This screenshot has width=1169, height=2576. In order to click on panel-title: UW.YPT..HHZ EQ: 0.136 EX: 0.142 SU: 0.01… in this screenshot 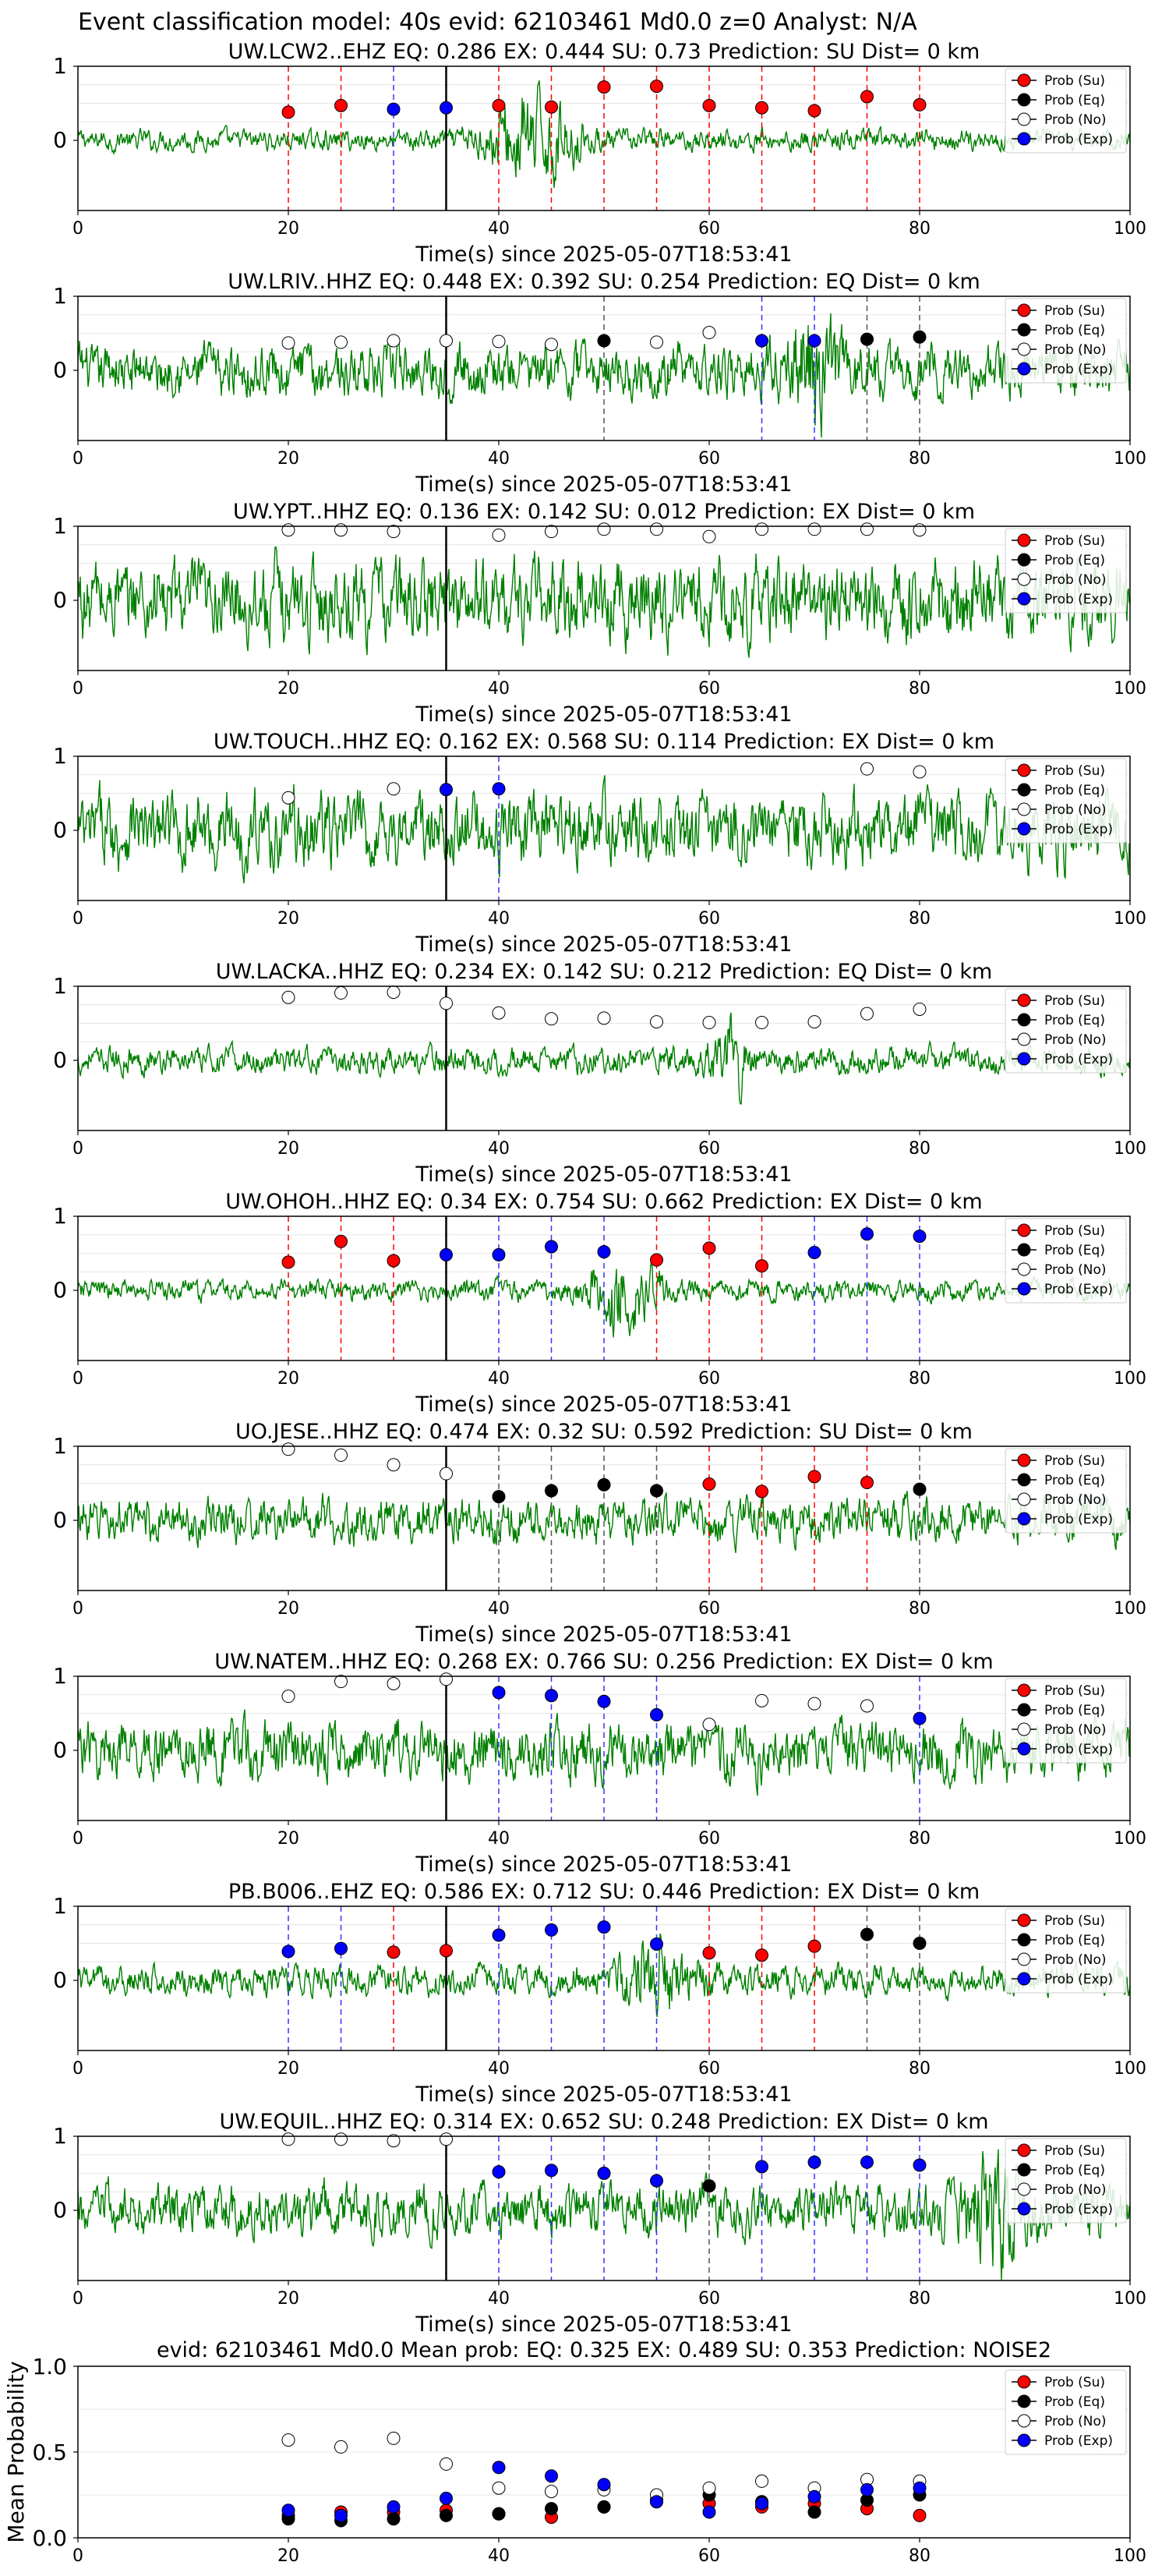, I will do `click(604, 512)`.